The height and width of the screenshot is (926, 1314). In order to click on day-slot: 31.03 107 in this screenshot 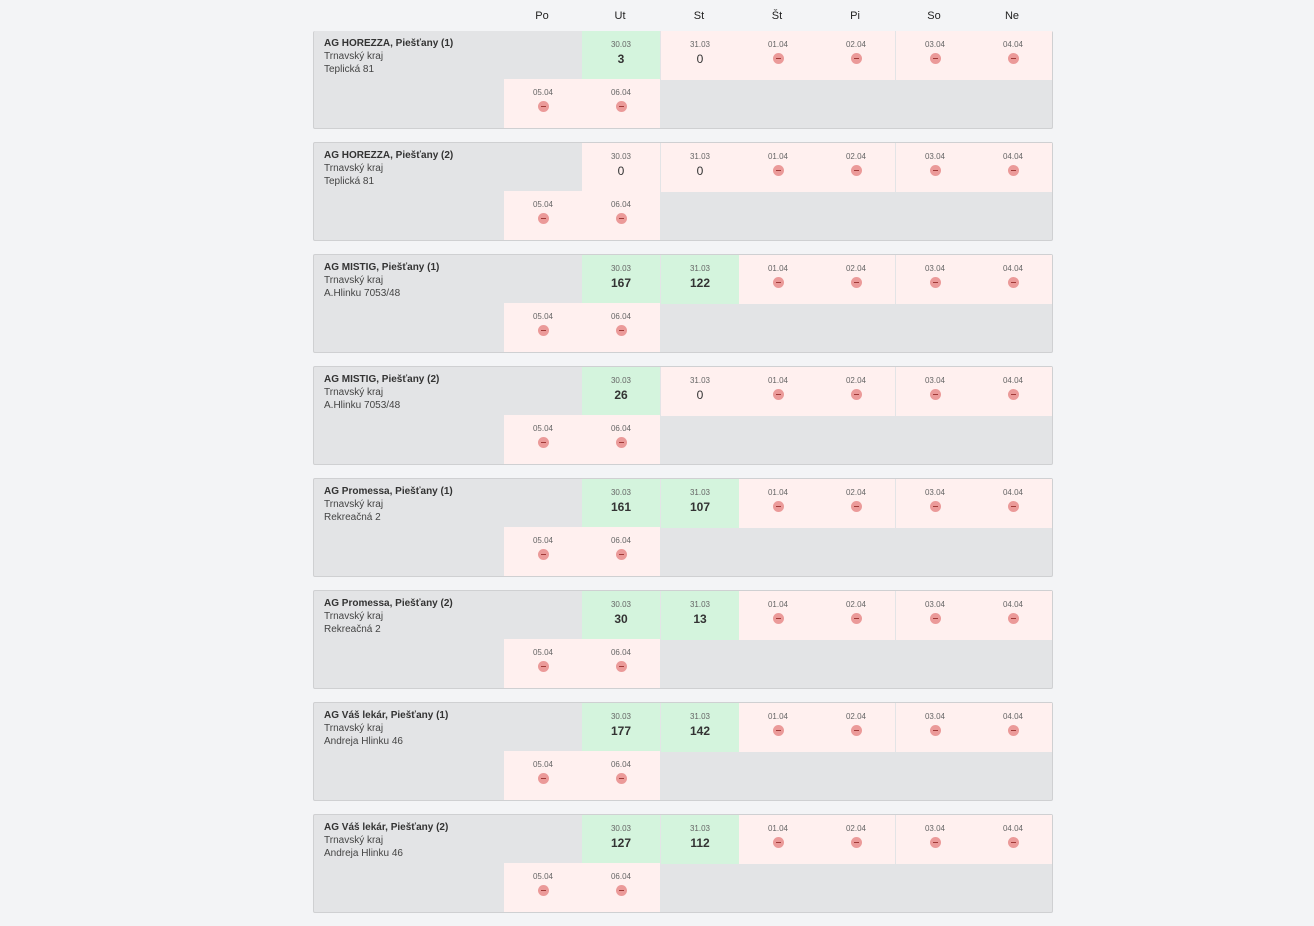, I will do `click(700, 503)`.